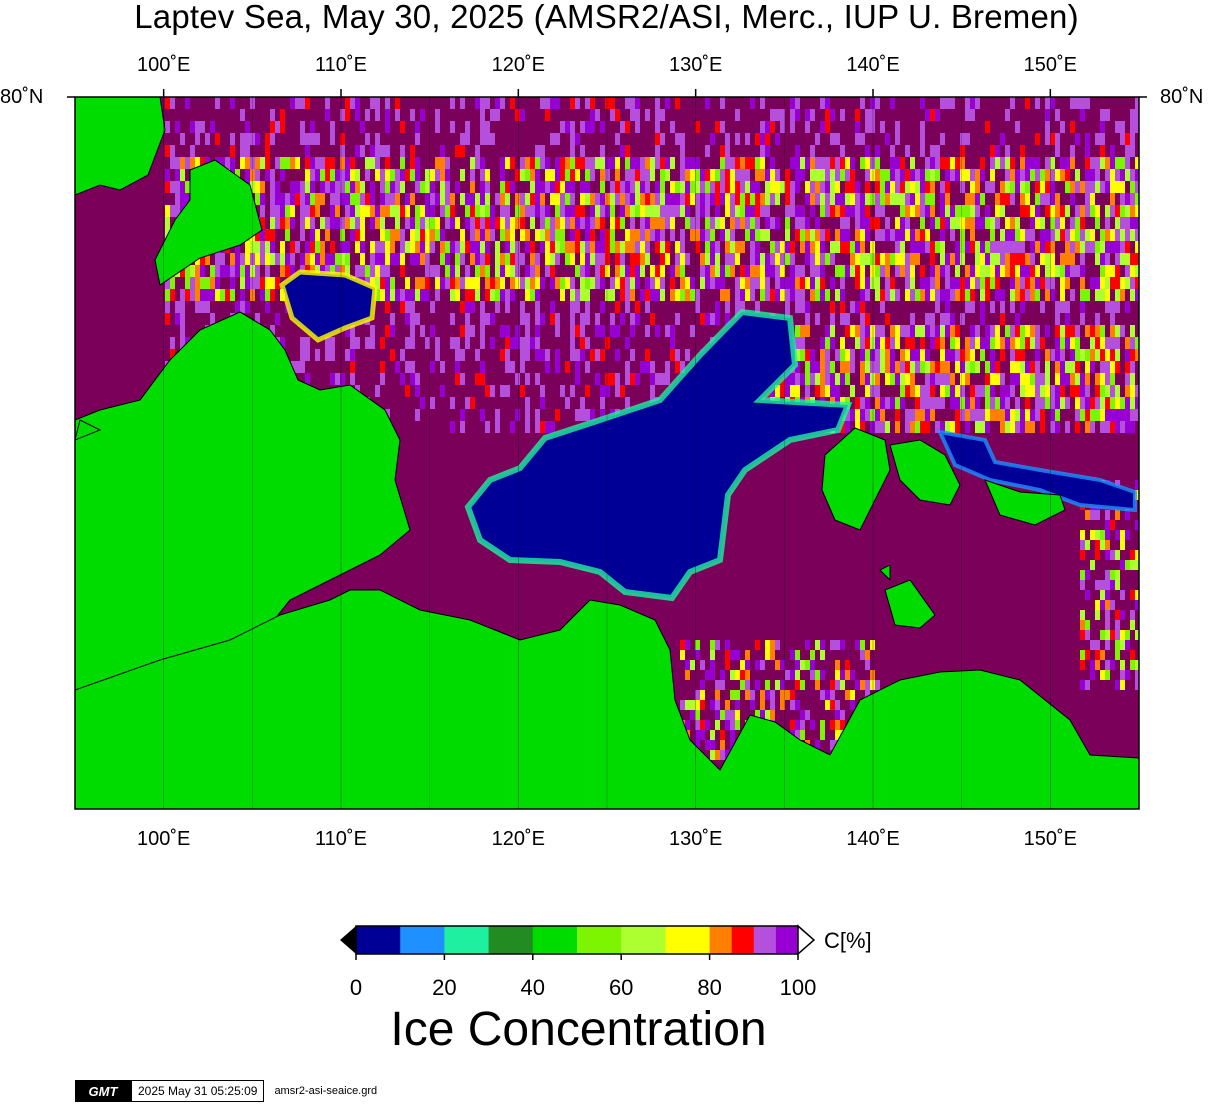 The image size is (1213, 1104). Describe the element at coordinates (873, 839) in the screenshot. I see `lon-label-bottom-140: 140˚E` at that location.